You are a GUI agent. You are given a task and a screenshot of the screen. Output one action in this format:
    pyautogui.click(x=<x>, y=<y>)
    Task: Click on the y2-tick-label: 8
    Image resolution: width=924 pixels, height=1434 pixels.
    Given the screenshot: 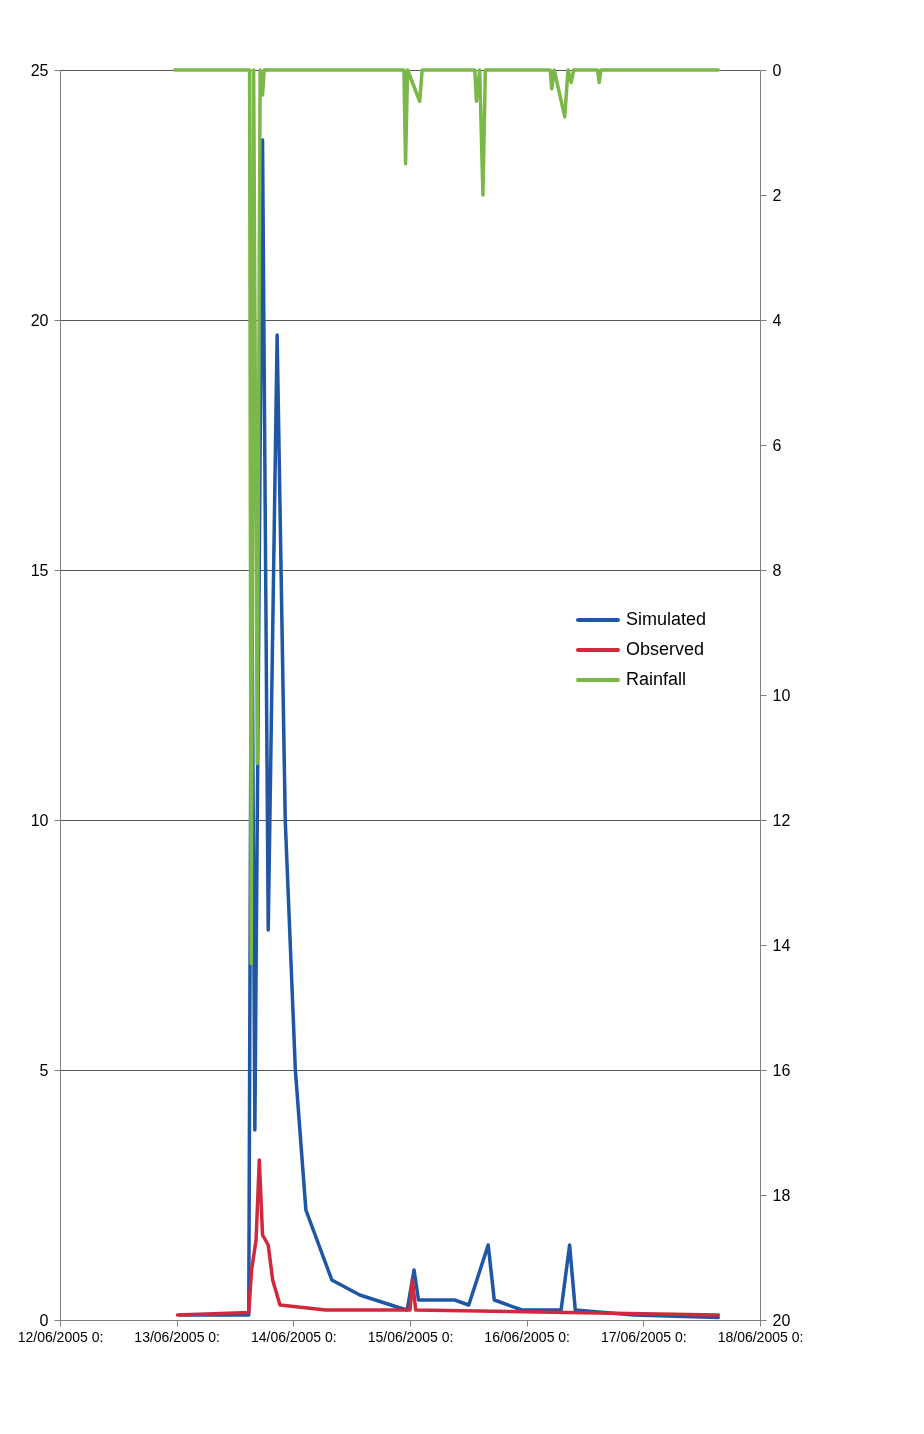 What is the action you would take?
    pyautogui.click(x=777, y=570)
    